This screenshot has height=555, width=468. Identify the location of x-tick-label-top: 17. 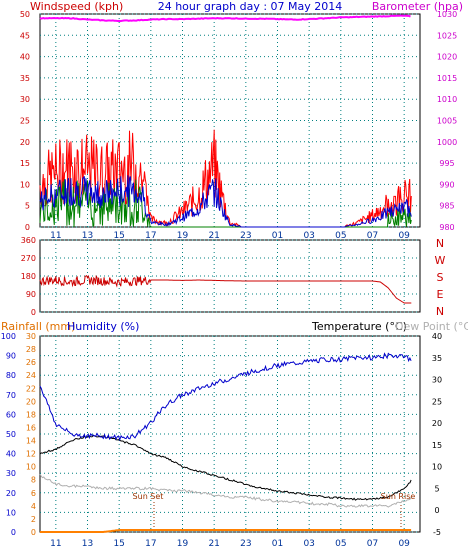
(150, 236).